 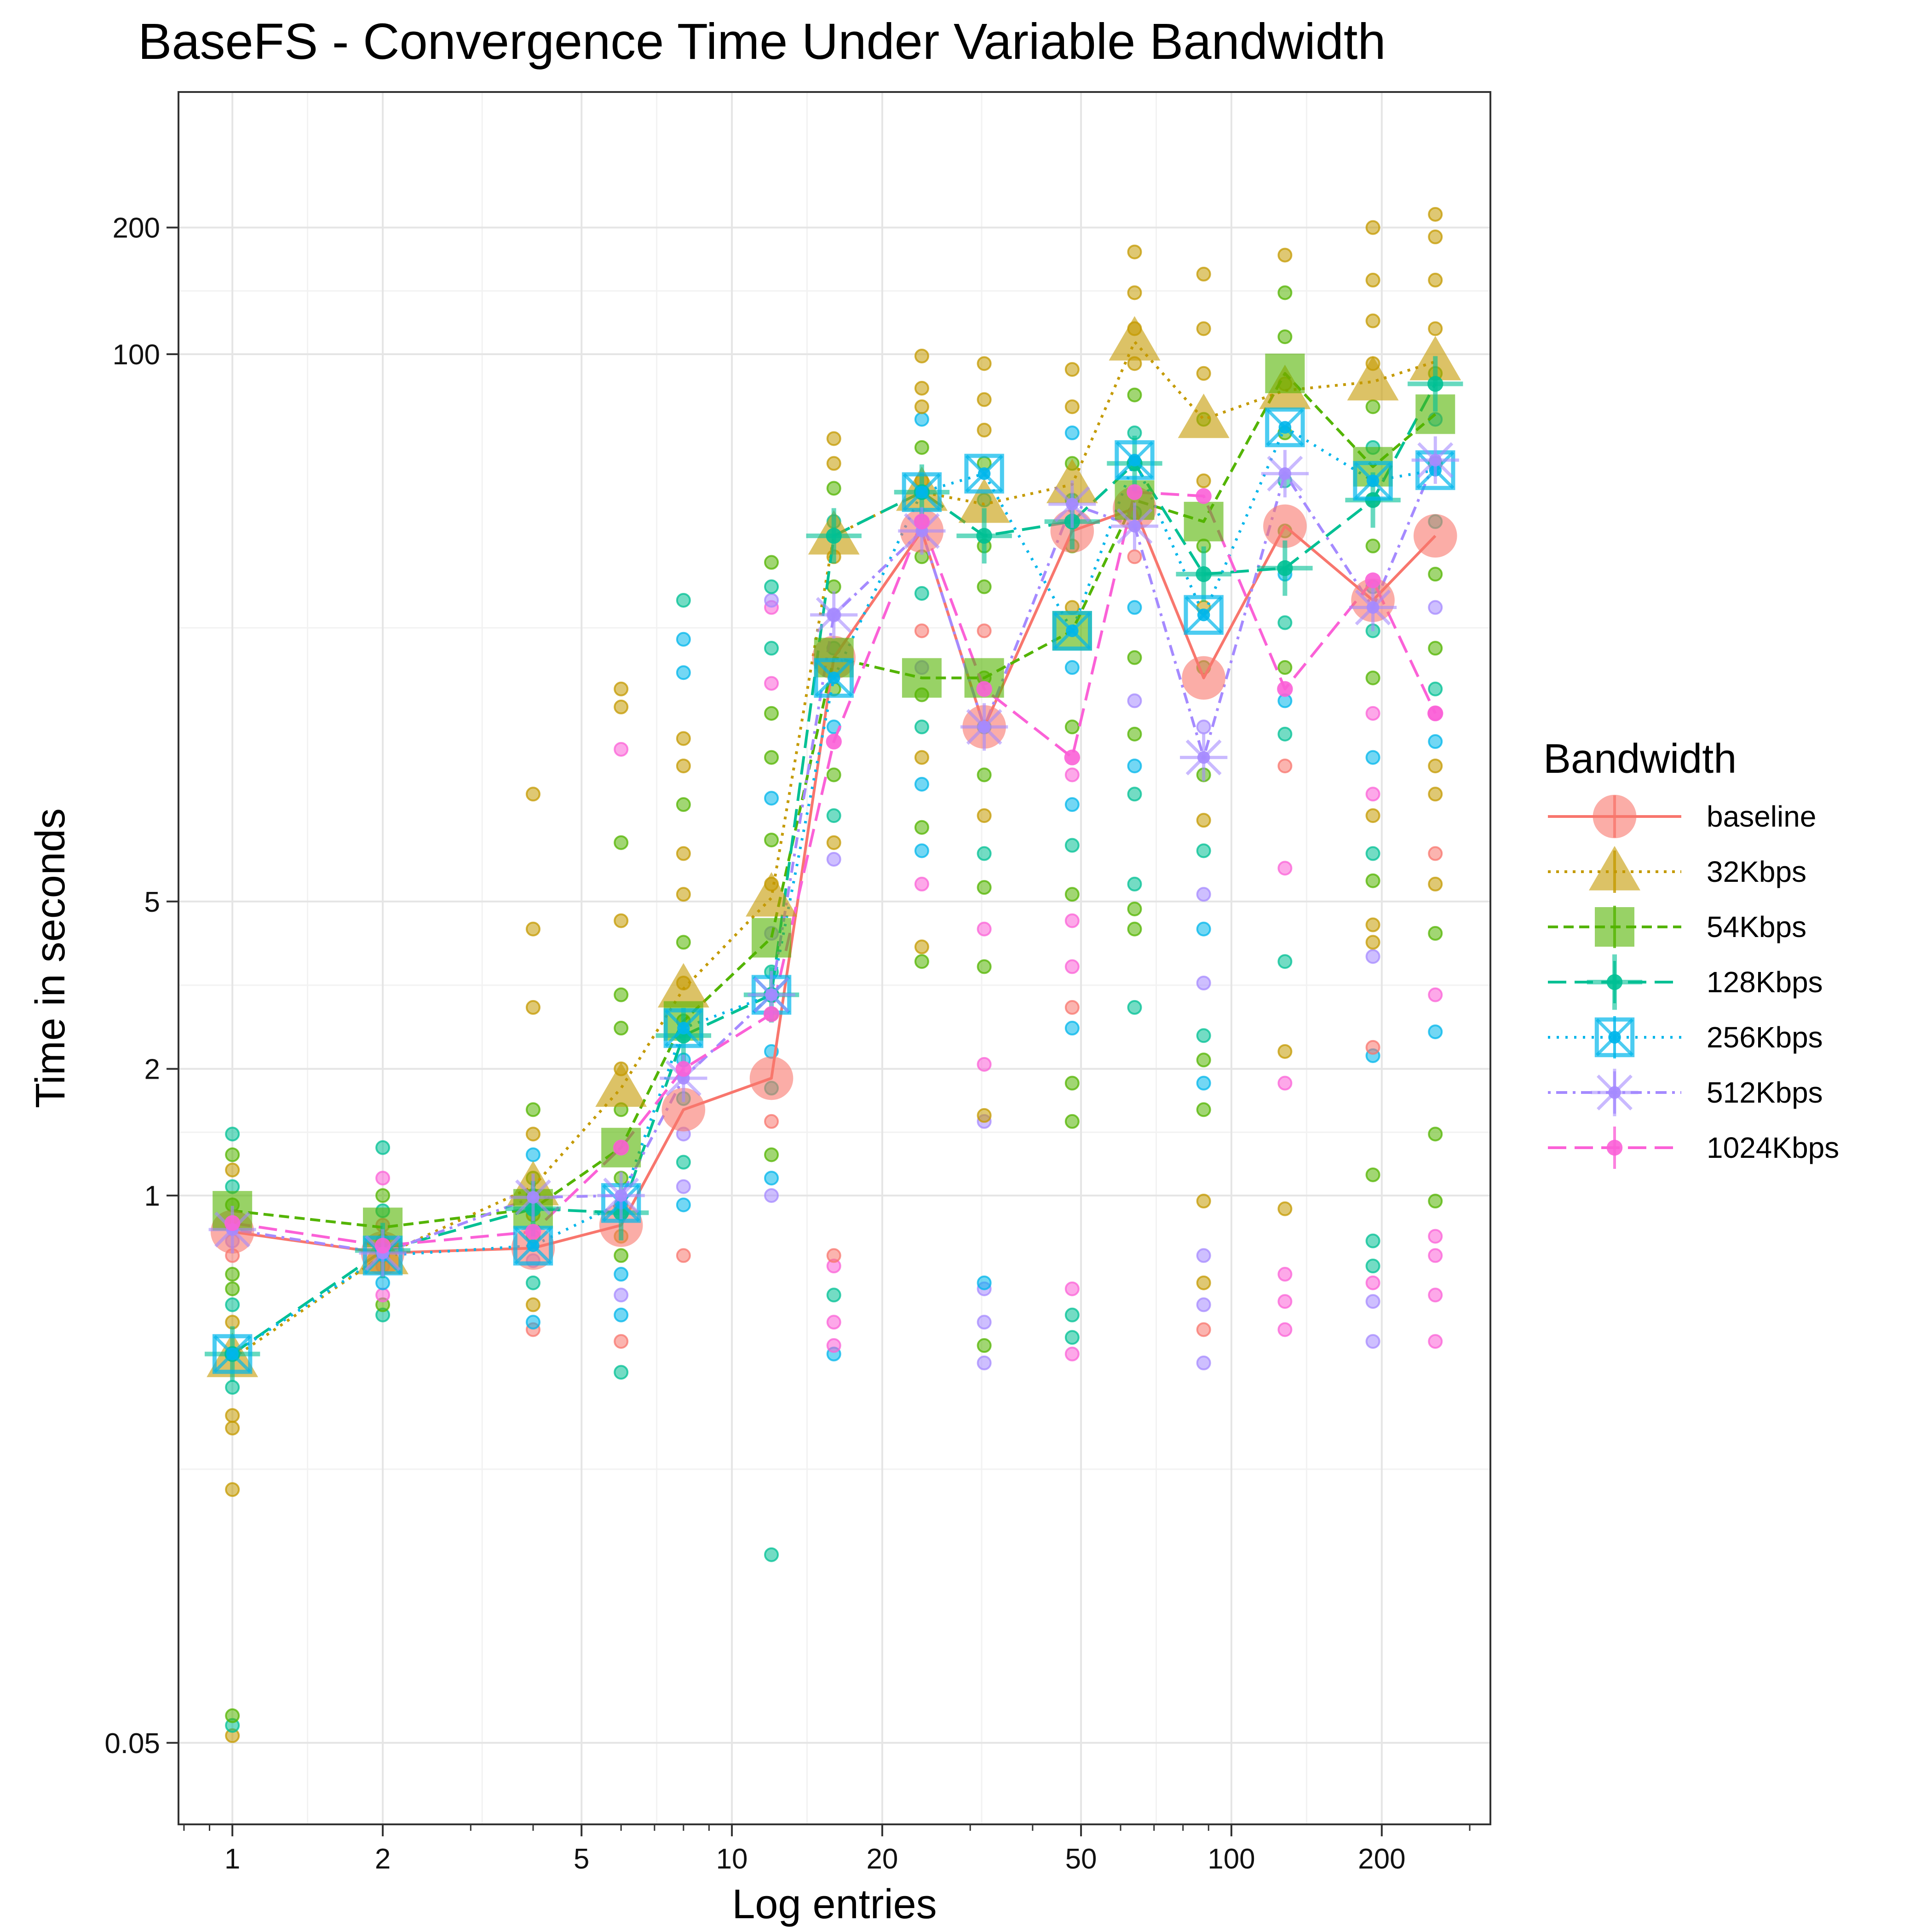 What do you see at coordinates (1381, 1859) in the screenshot?
I see `x-tick-label: 200` at bounding box center [1381, 1859].